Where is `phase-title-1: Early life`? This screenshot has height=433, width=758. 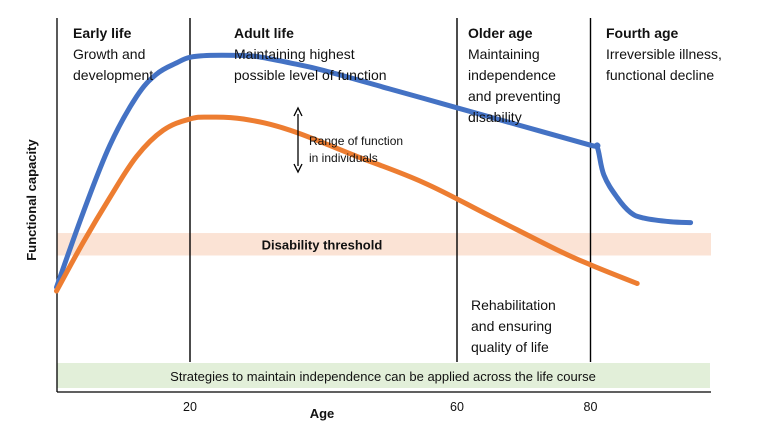
phase-title-1: Early life is located at coordinates (102, 33).